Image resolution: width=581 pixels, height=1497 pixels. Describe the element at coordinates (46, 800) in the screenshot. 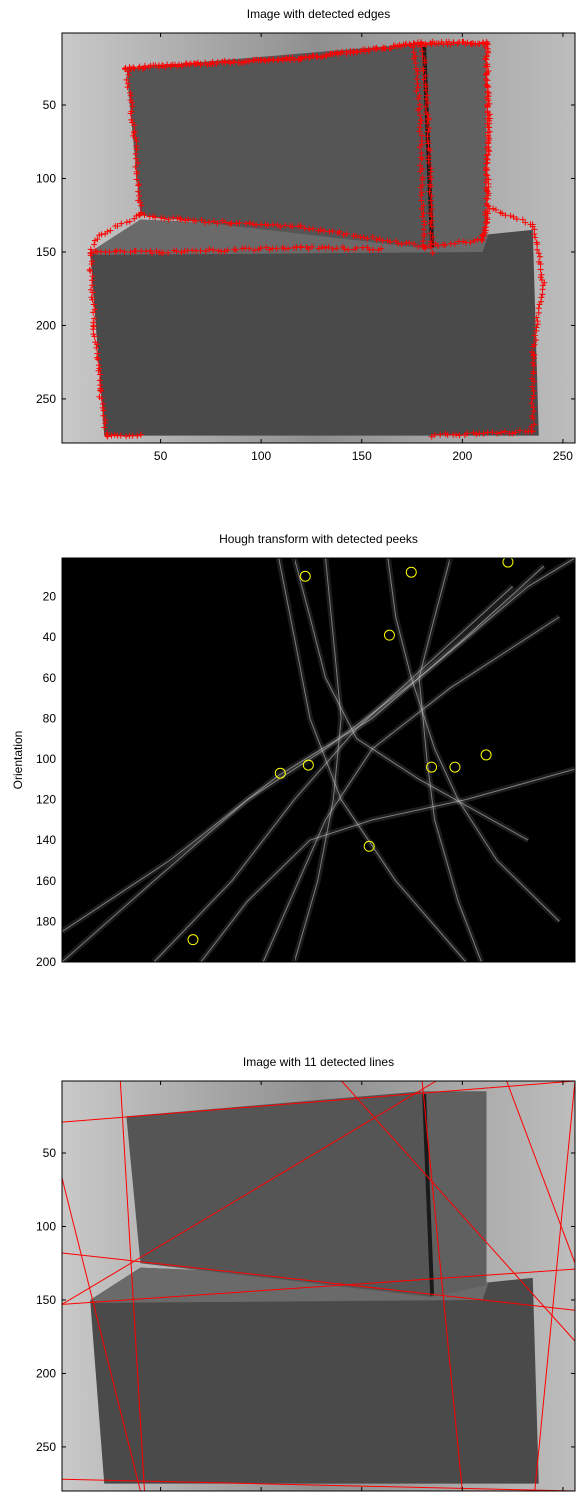

I see `y-tick-label: 120` at that location.